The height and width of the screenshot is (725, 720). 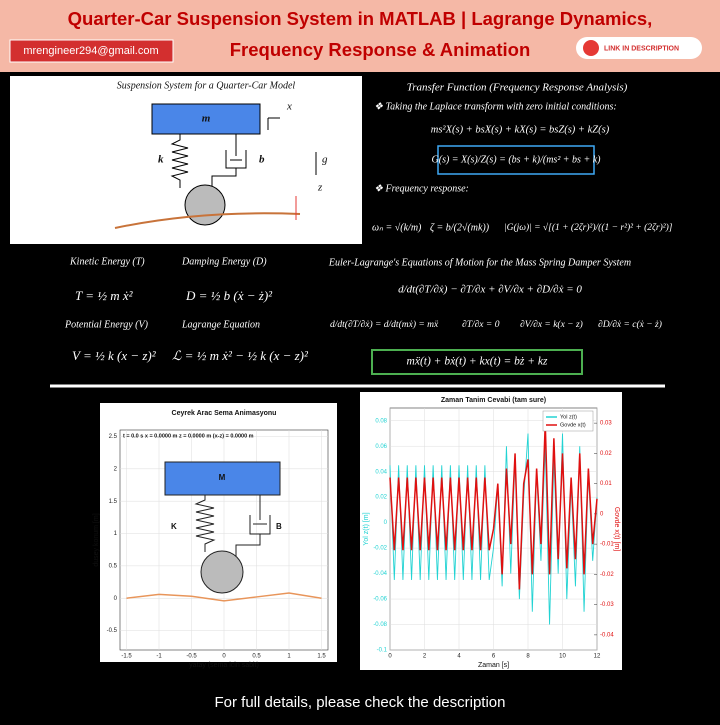 I want to click on y-tick-label: 0.02, so click(x=381, y=498).